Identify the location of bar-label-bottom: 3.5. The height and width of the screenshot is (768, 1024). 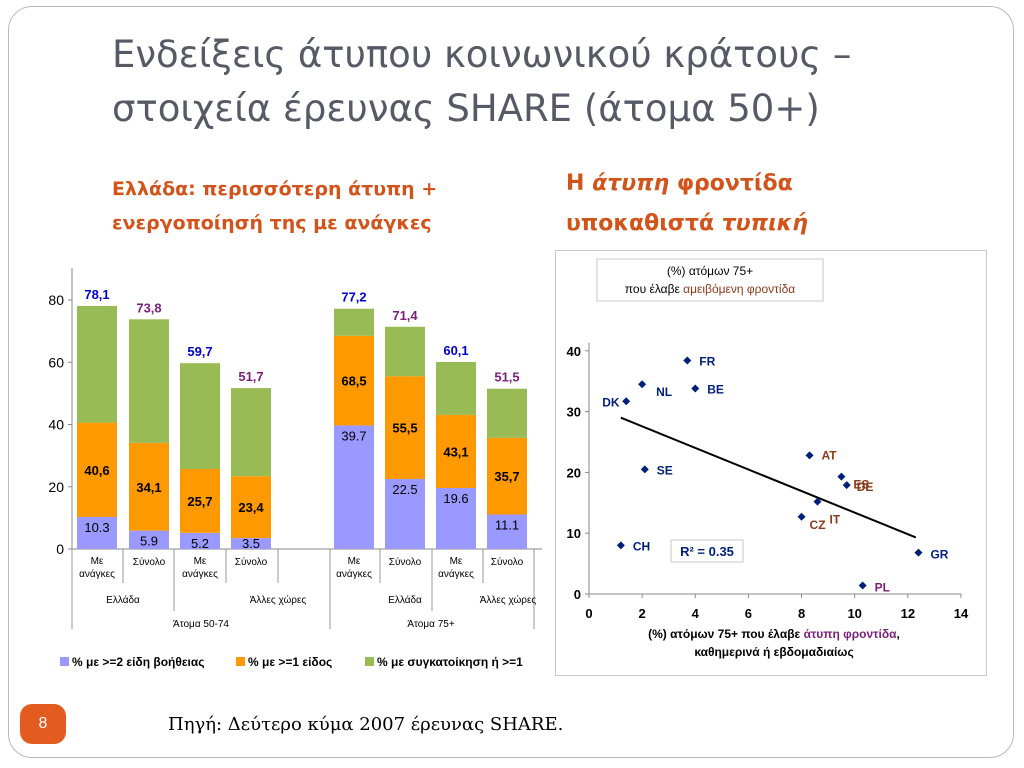
(251, 543).